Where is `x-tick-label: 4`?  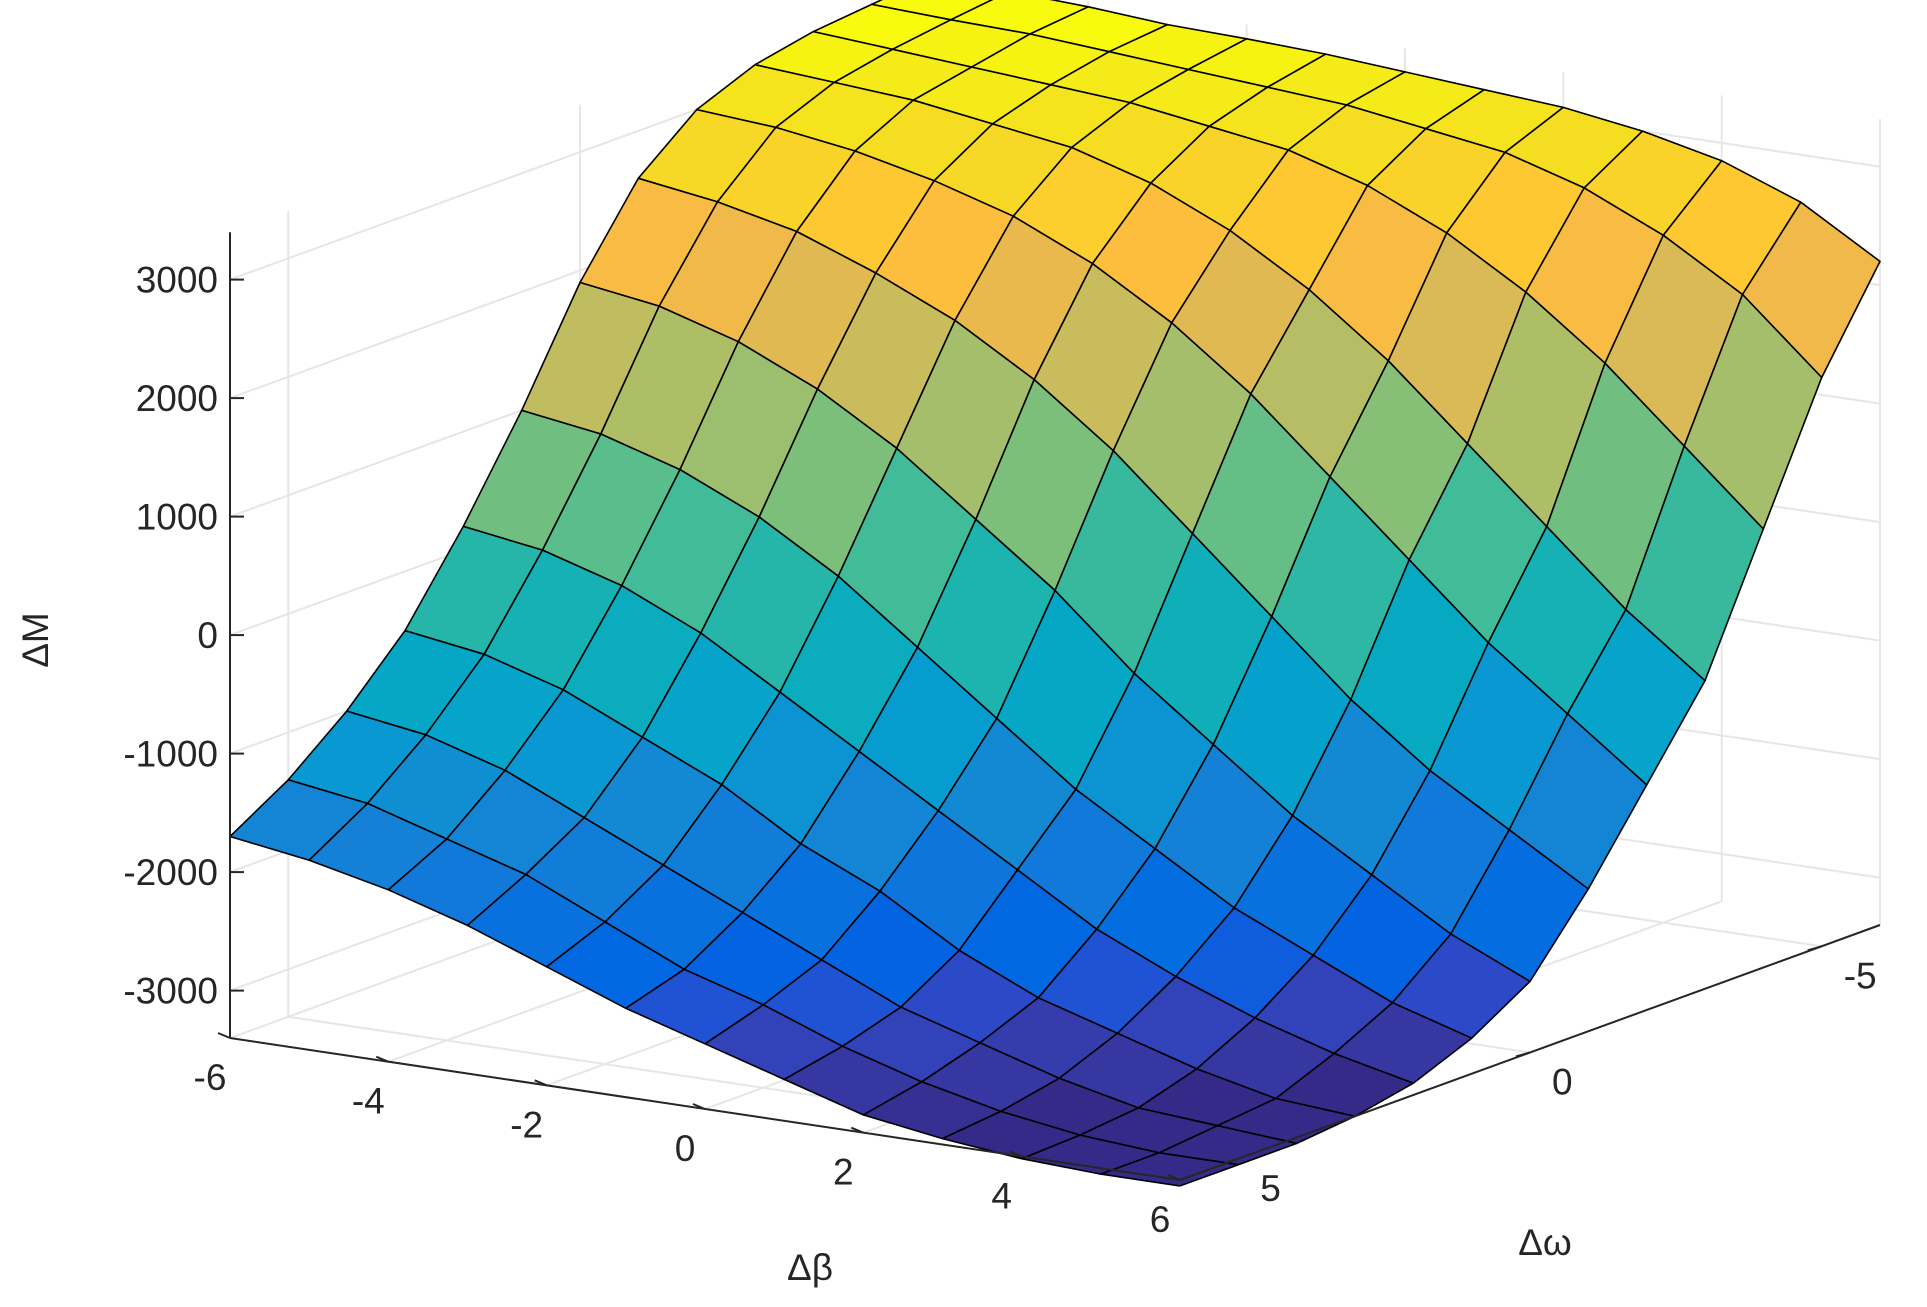
x-tick-label: 4 is located at coordinates (1001, 1195).